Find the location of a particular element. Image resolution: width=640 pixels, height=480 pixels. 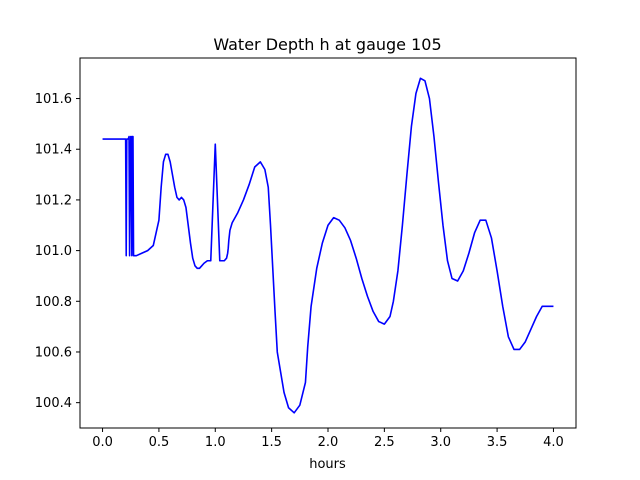

y-tick-label: 101.0 is located at coordinates (53, 251).